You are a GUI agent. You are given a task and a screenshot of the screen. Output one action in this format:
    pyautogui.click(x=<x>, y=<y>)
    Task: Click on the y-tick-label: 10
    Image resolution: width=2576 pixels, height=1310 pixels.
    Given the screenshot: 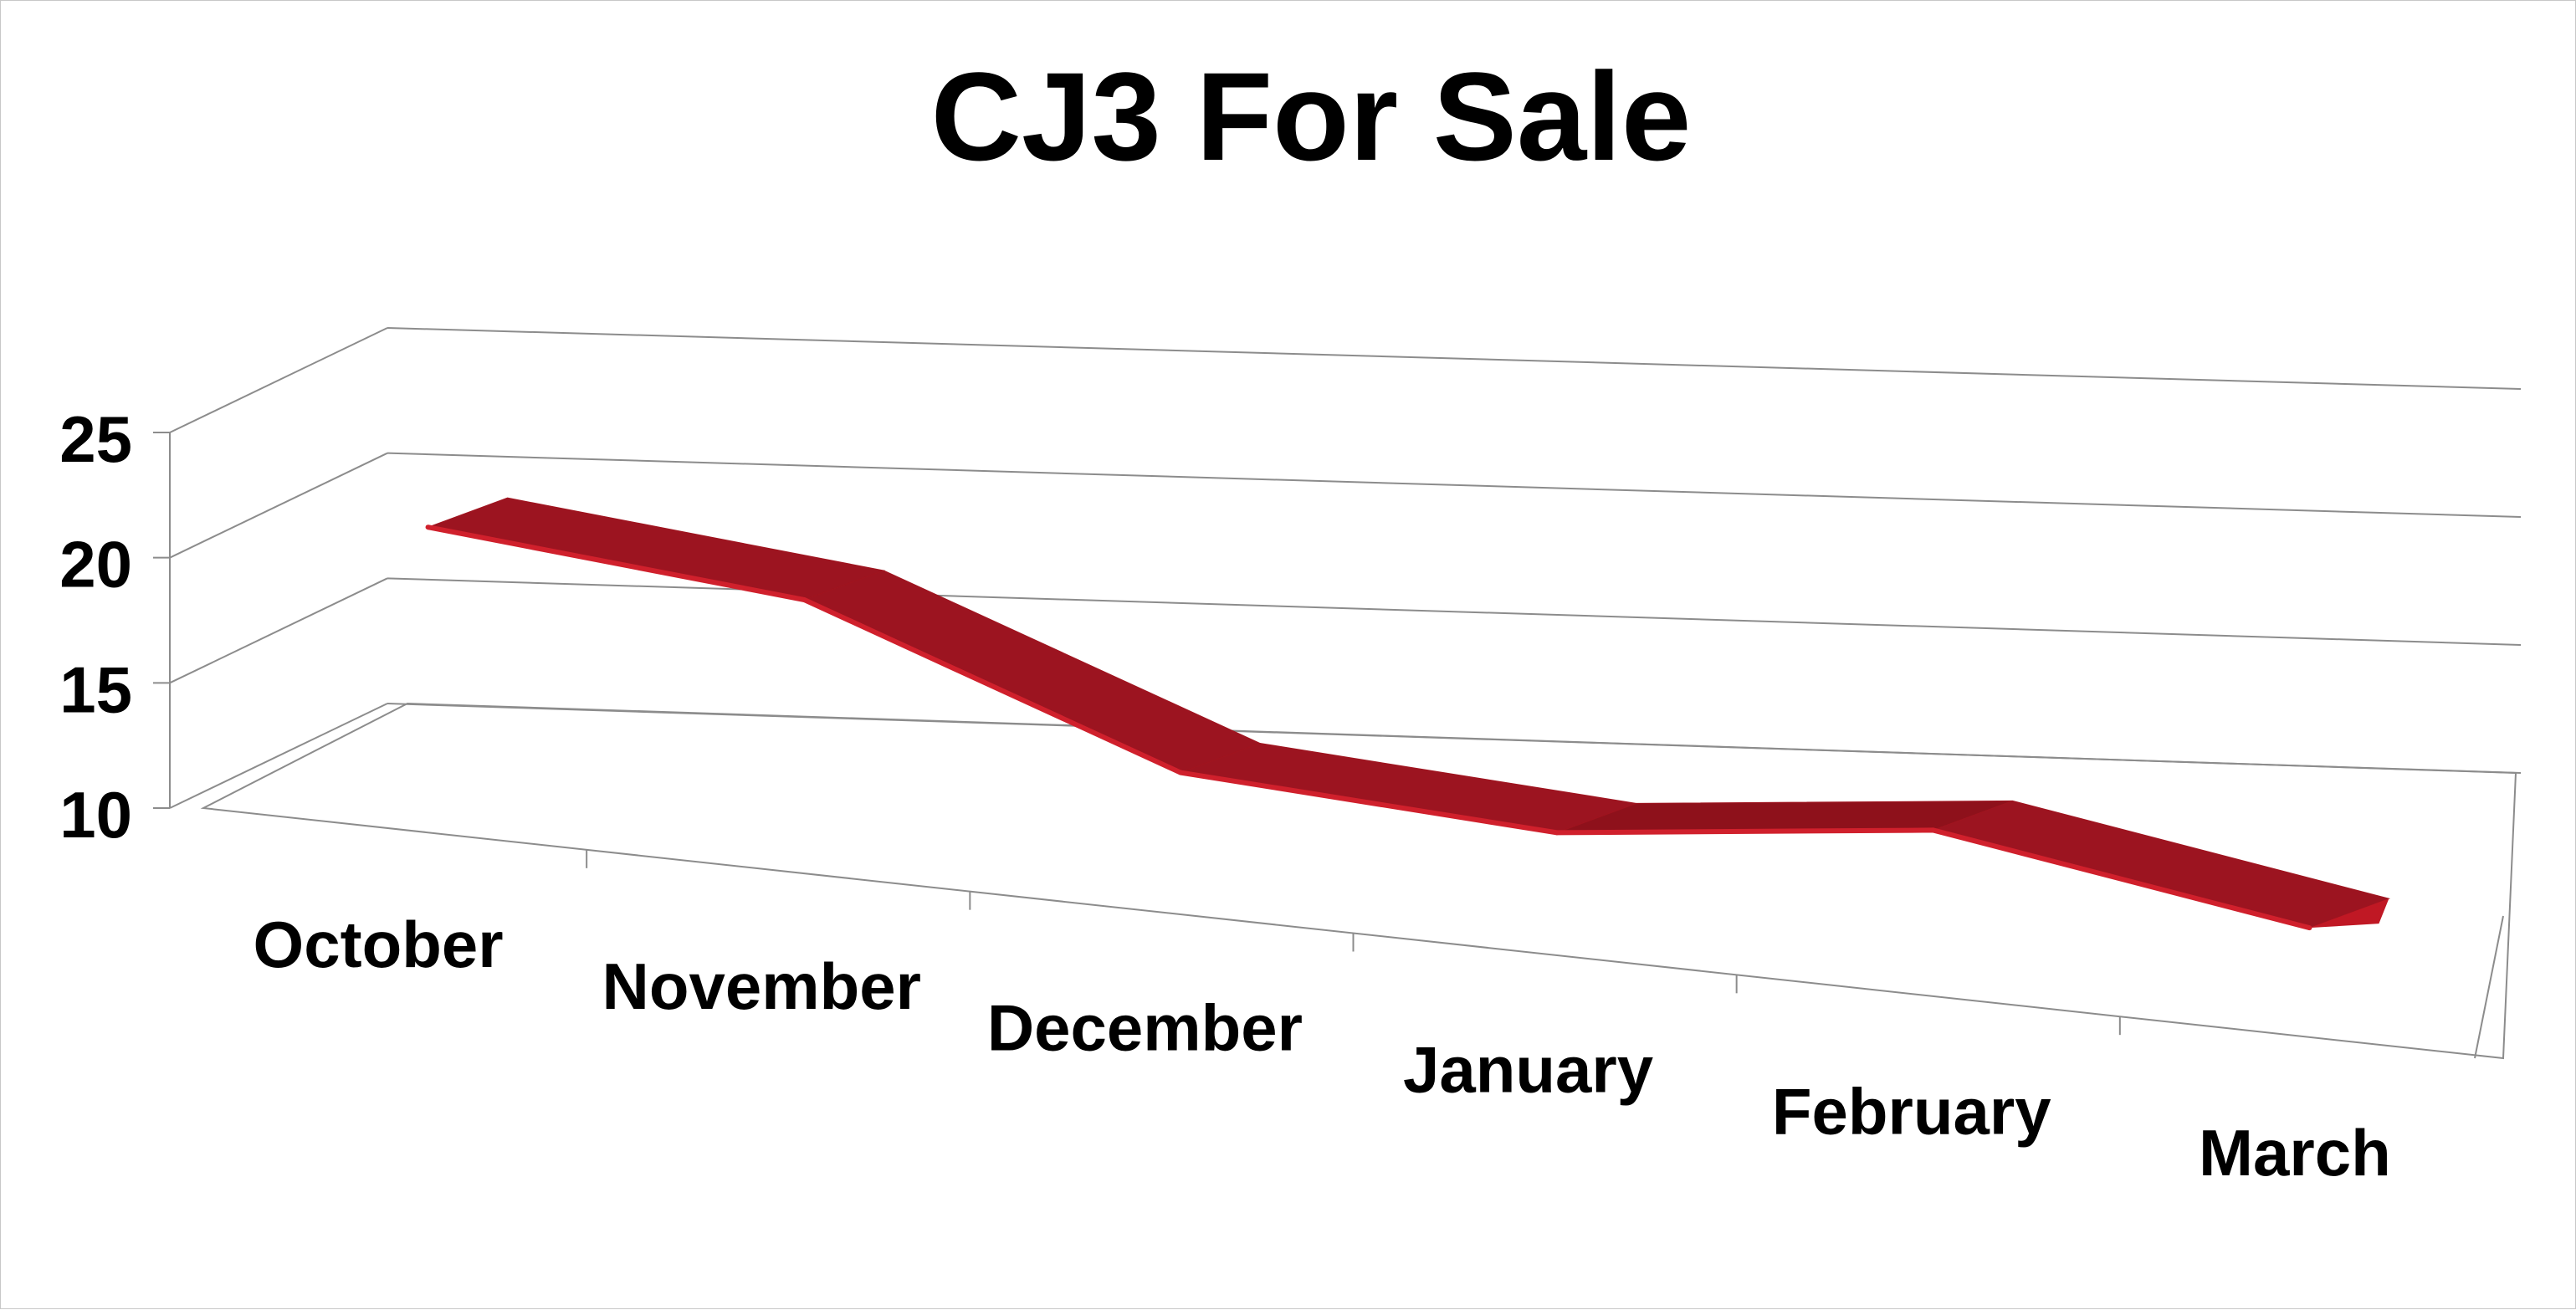 What is the action you would take?
    pyautogui.click(x=96, y=815)
    